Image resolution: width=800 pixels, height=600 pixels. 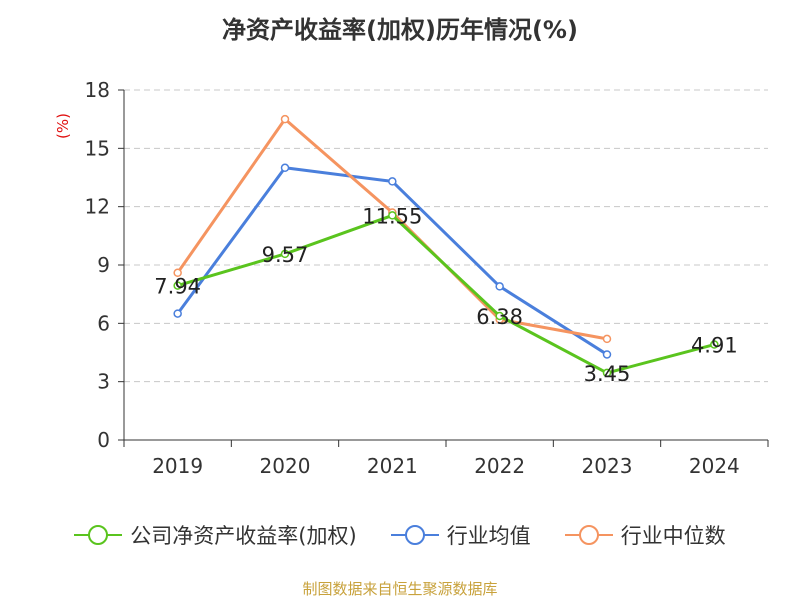 What do you see at coordinates (414, 535) in the screenshot?
I see `legend-swatch-industry-mean` at bounding box center [414, 535].